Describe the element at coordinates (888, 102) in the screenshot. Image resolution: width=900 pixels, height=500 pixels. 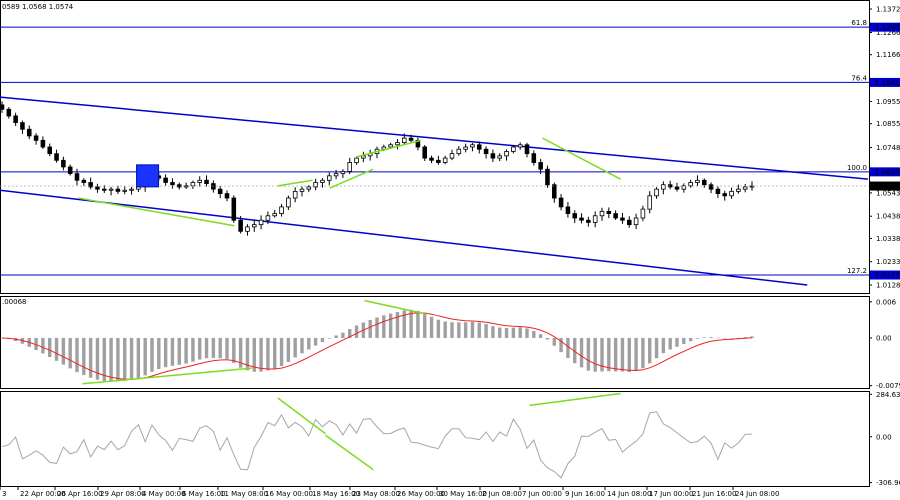
I see `price-tick-label: 1.0955` at that location.